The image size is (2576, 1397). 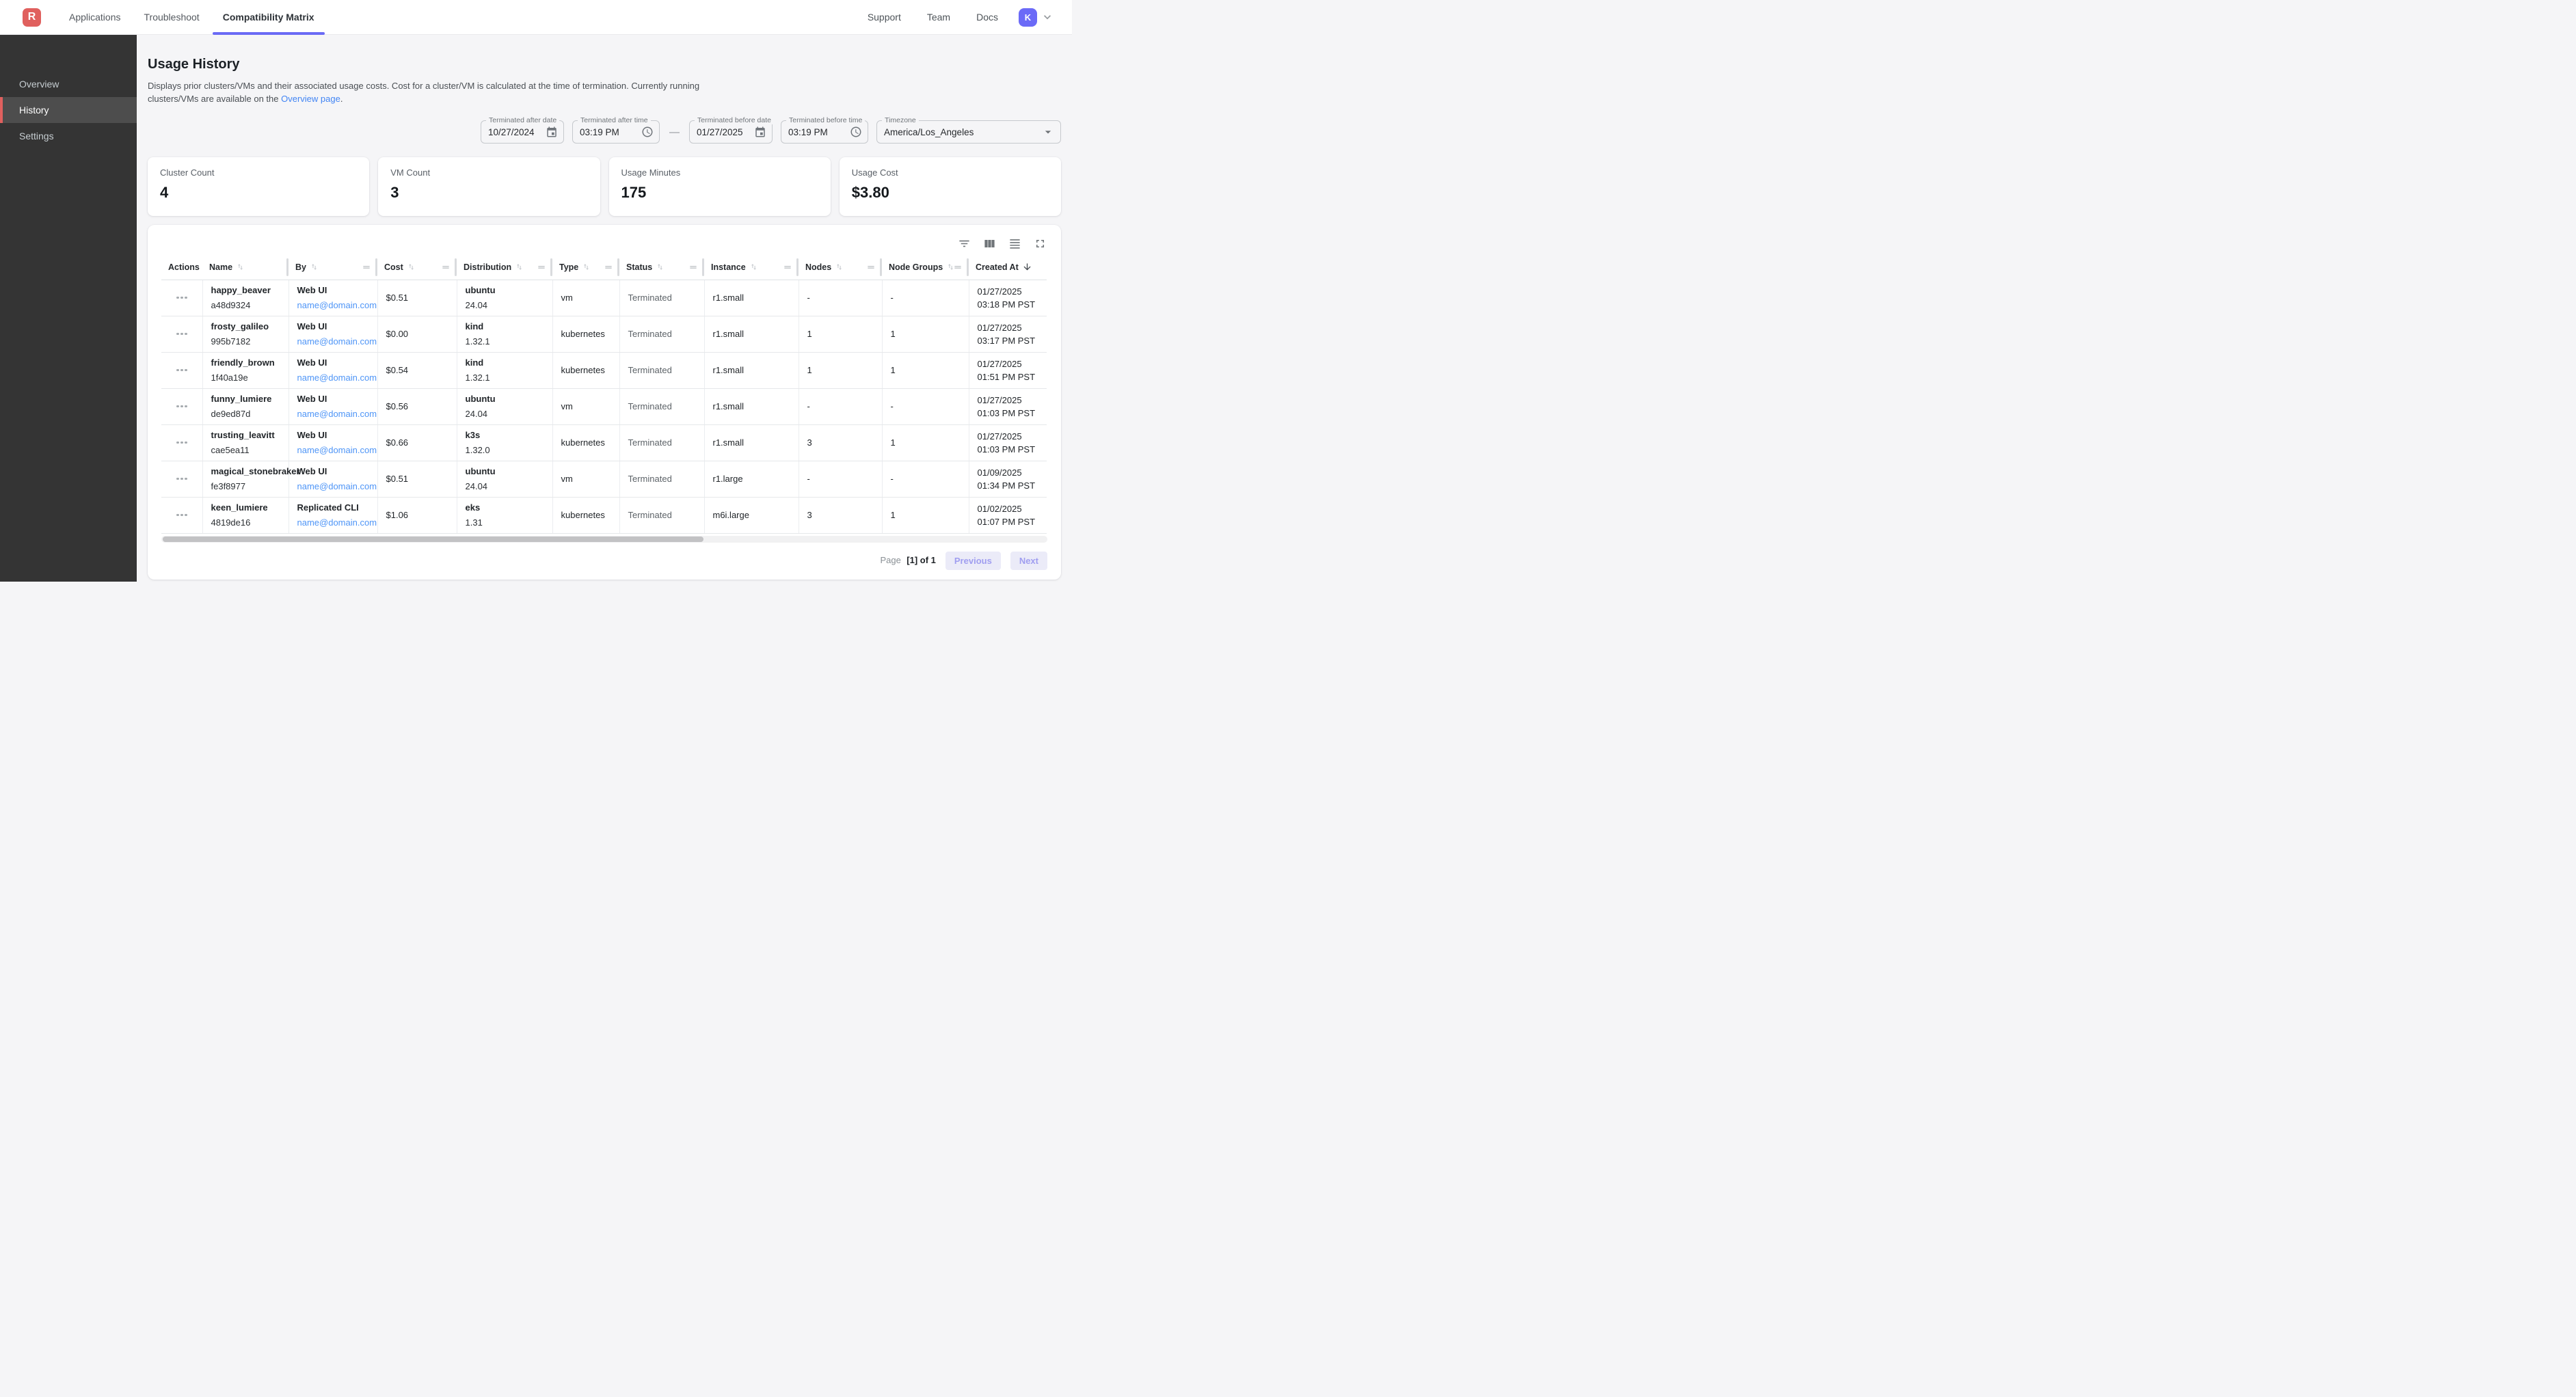 I want to click on tab-applications: Applications, so click(x=95, y=17).